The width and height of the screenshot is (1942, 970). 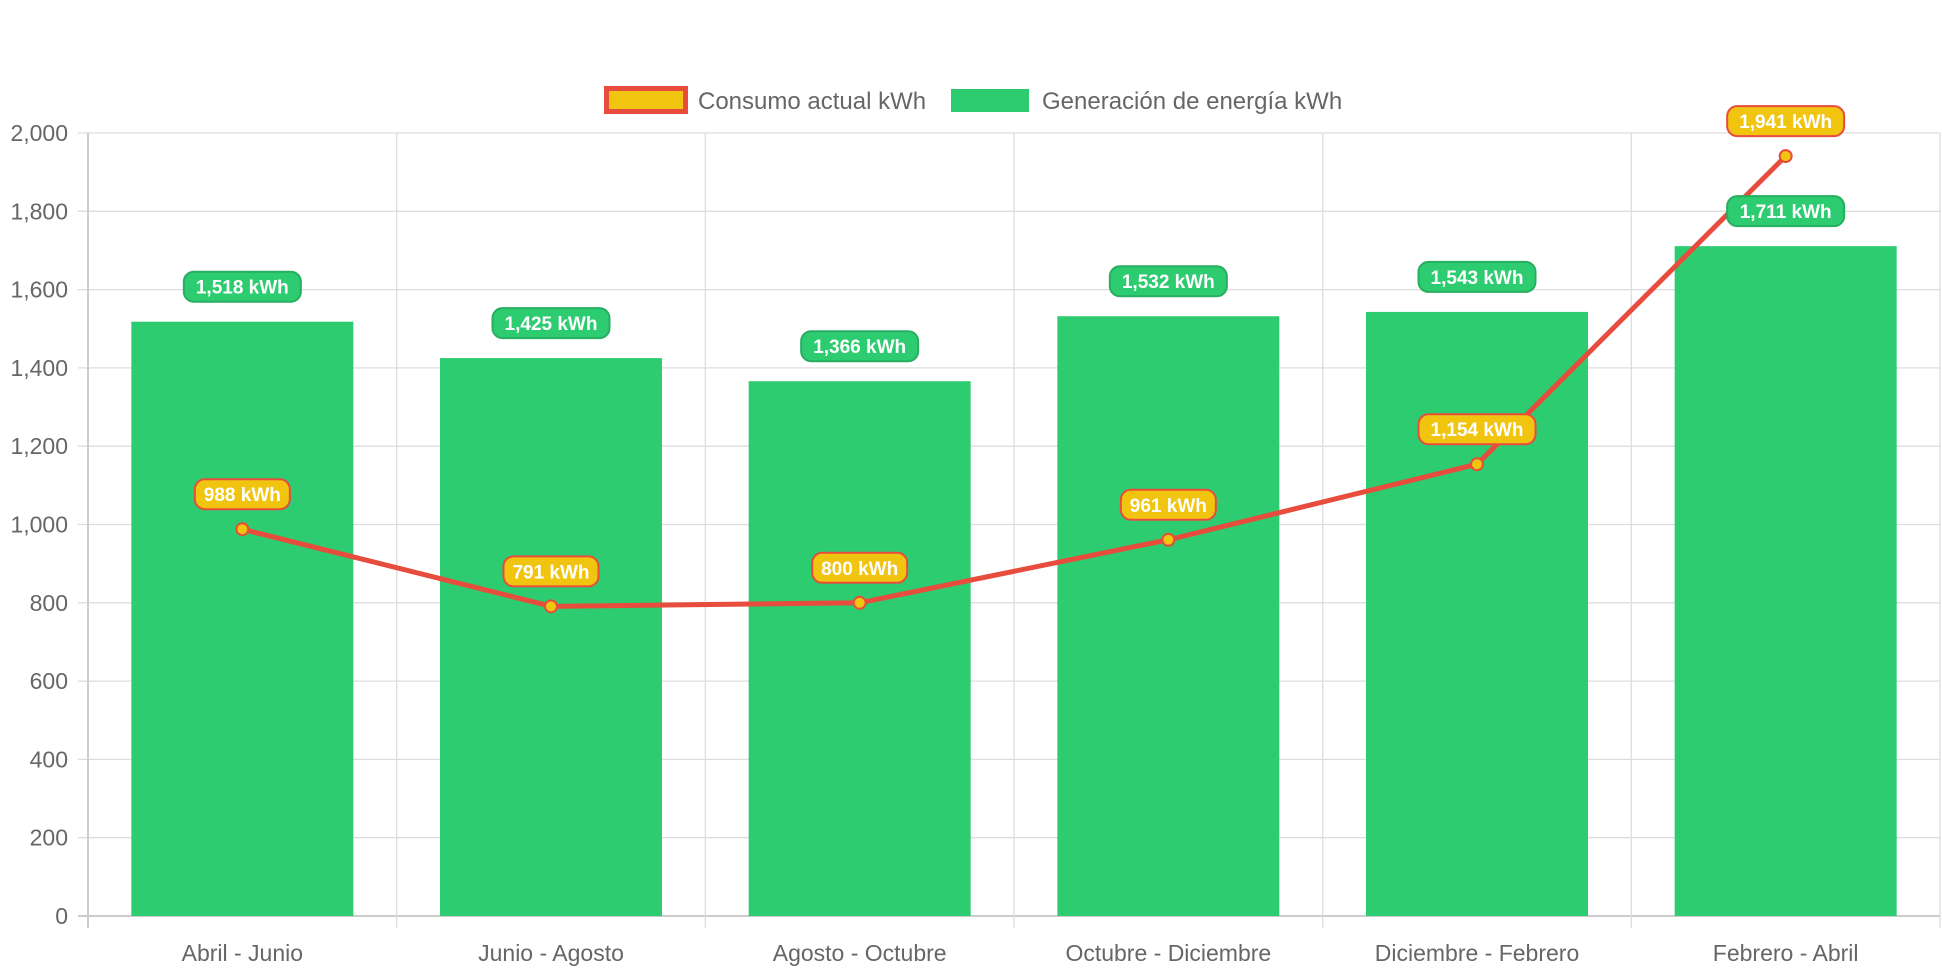 What do you see at coordinates (39, 133) in the screenshot?
I see `y-tick-label: 2,000` at bounding box center [39, 133].